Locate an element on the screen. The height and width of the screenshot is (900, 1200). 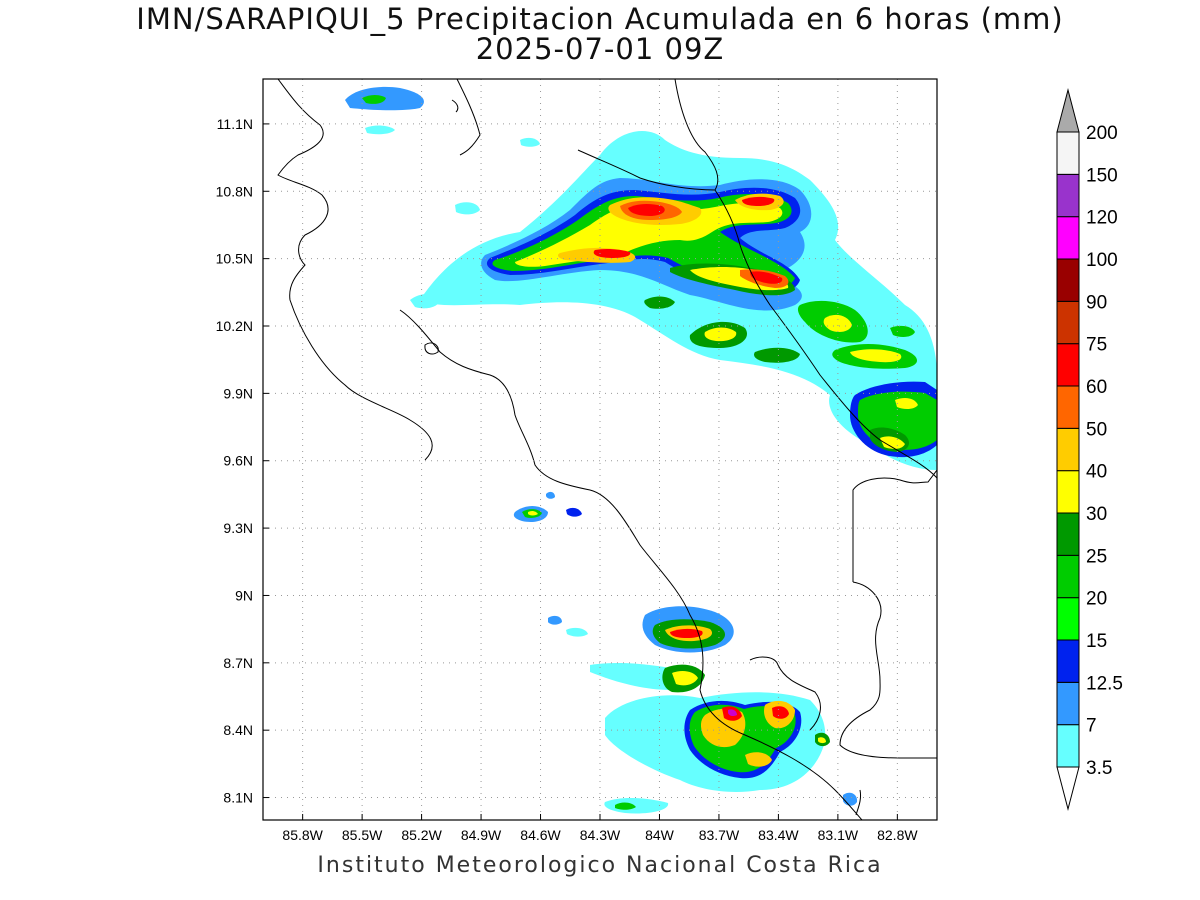
colorbar-label: 100 is located at coordinates (1102, 260).